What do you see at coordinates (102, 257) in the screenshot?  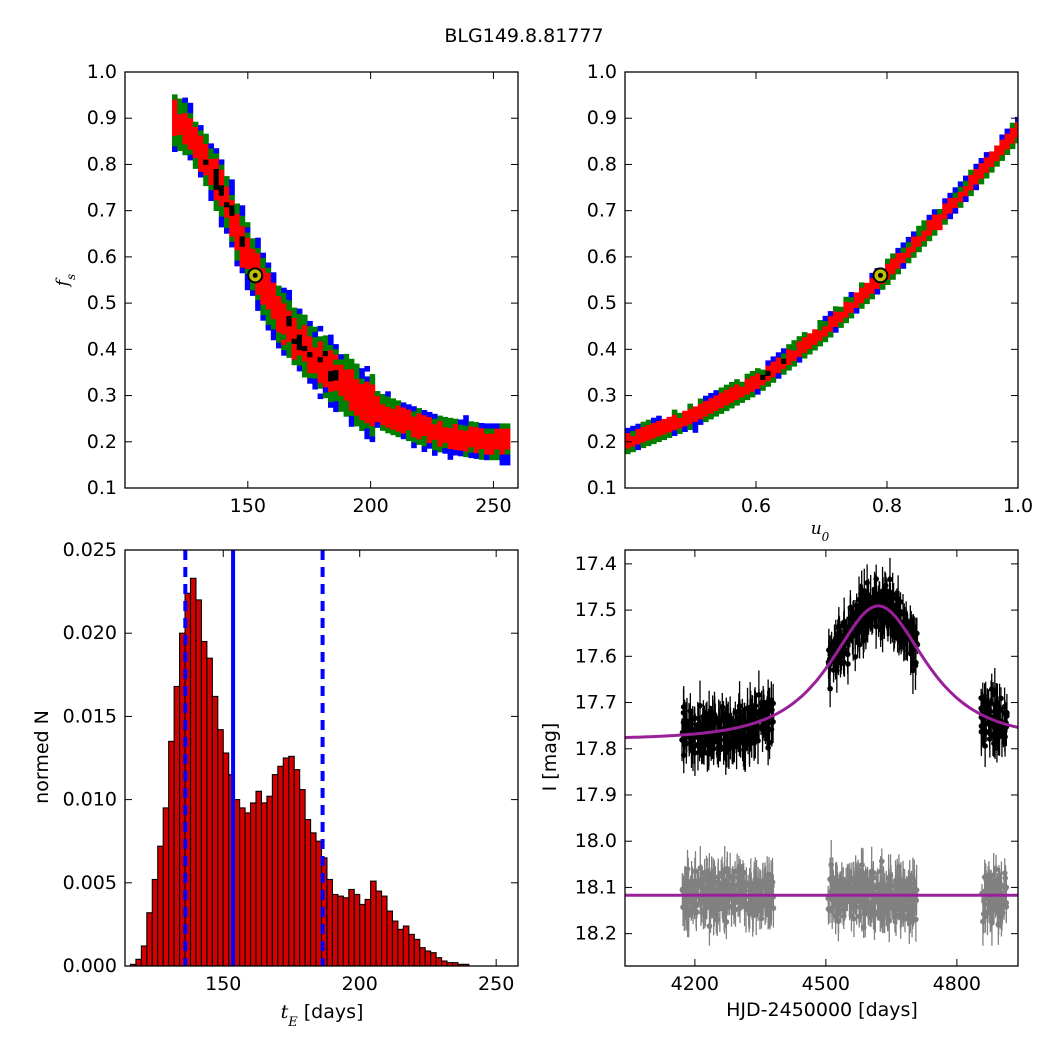 I see `tE-fs-ytick-label: 0.6` at bounding box center [102, 257].